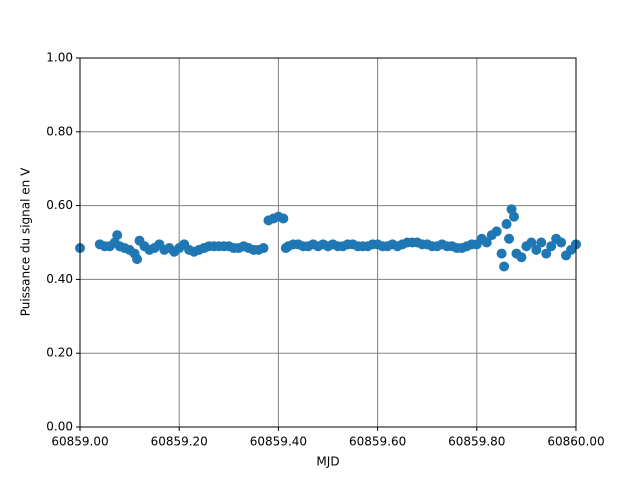  I want to click on x-tick-label: 60860.00, so click(575, 442).